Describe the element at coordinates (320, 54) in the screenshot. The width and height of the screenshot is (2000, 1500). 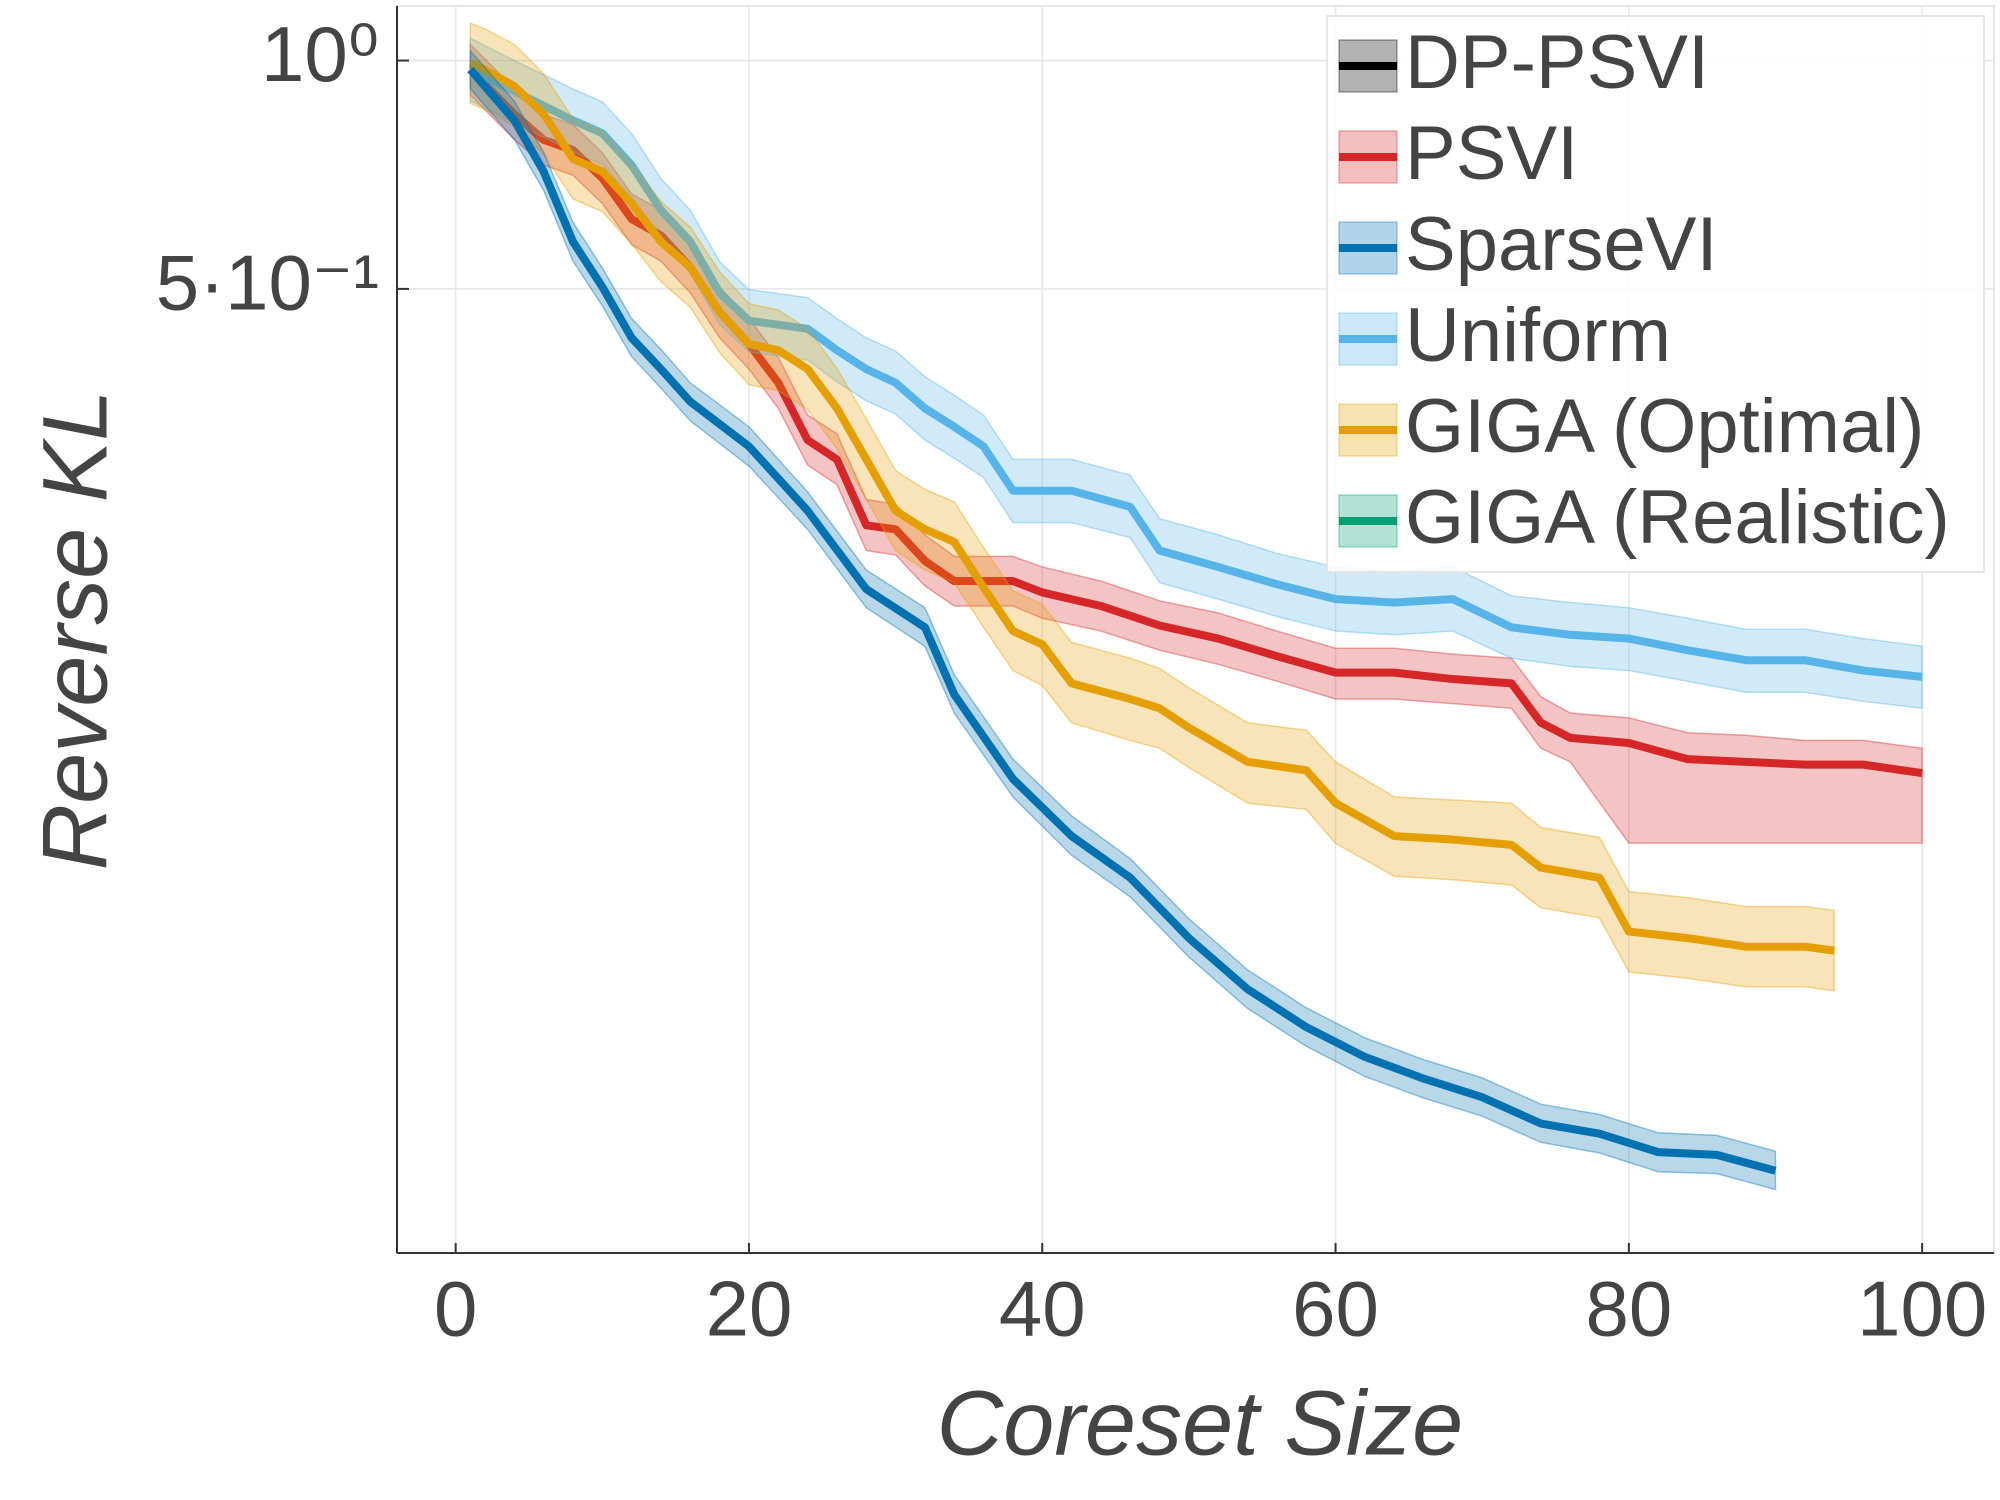
I see `y-tick-label: 10⁰` at that location.